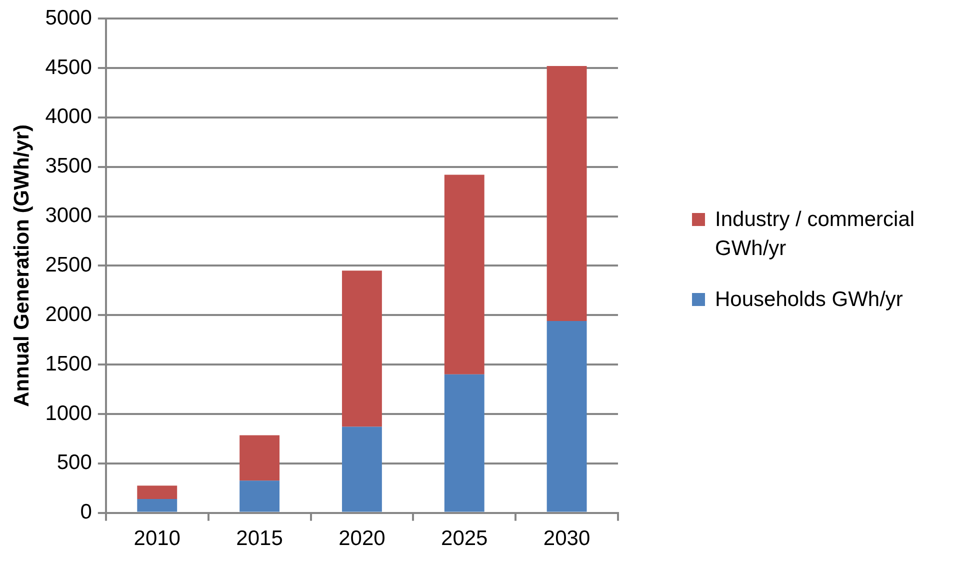 This screenshot has width=963, height=564. I want to click on y-tick-label: 3000, so click(68, 216).